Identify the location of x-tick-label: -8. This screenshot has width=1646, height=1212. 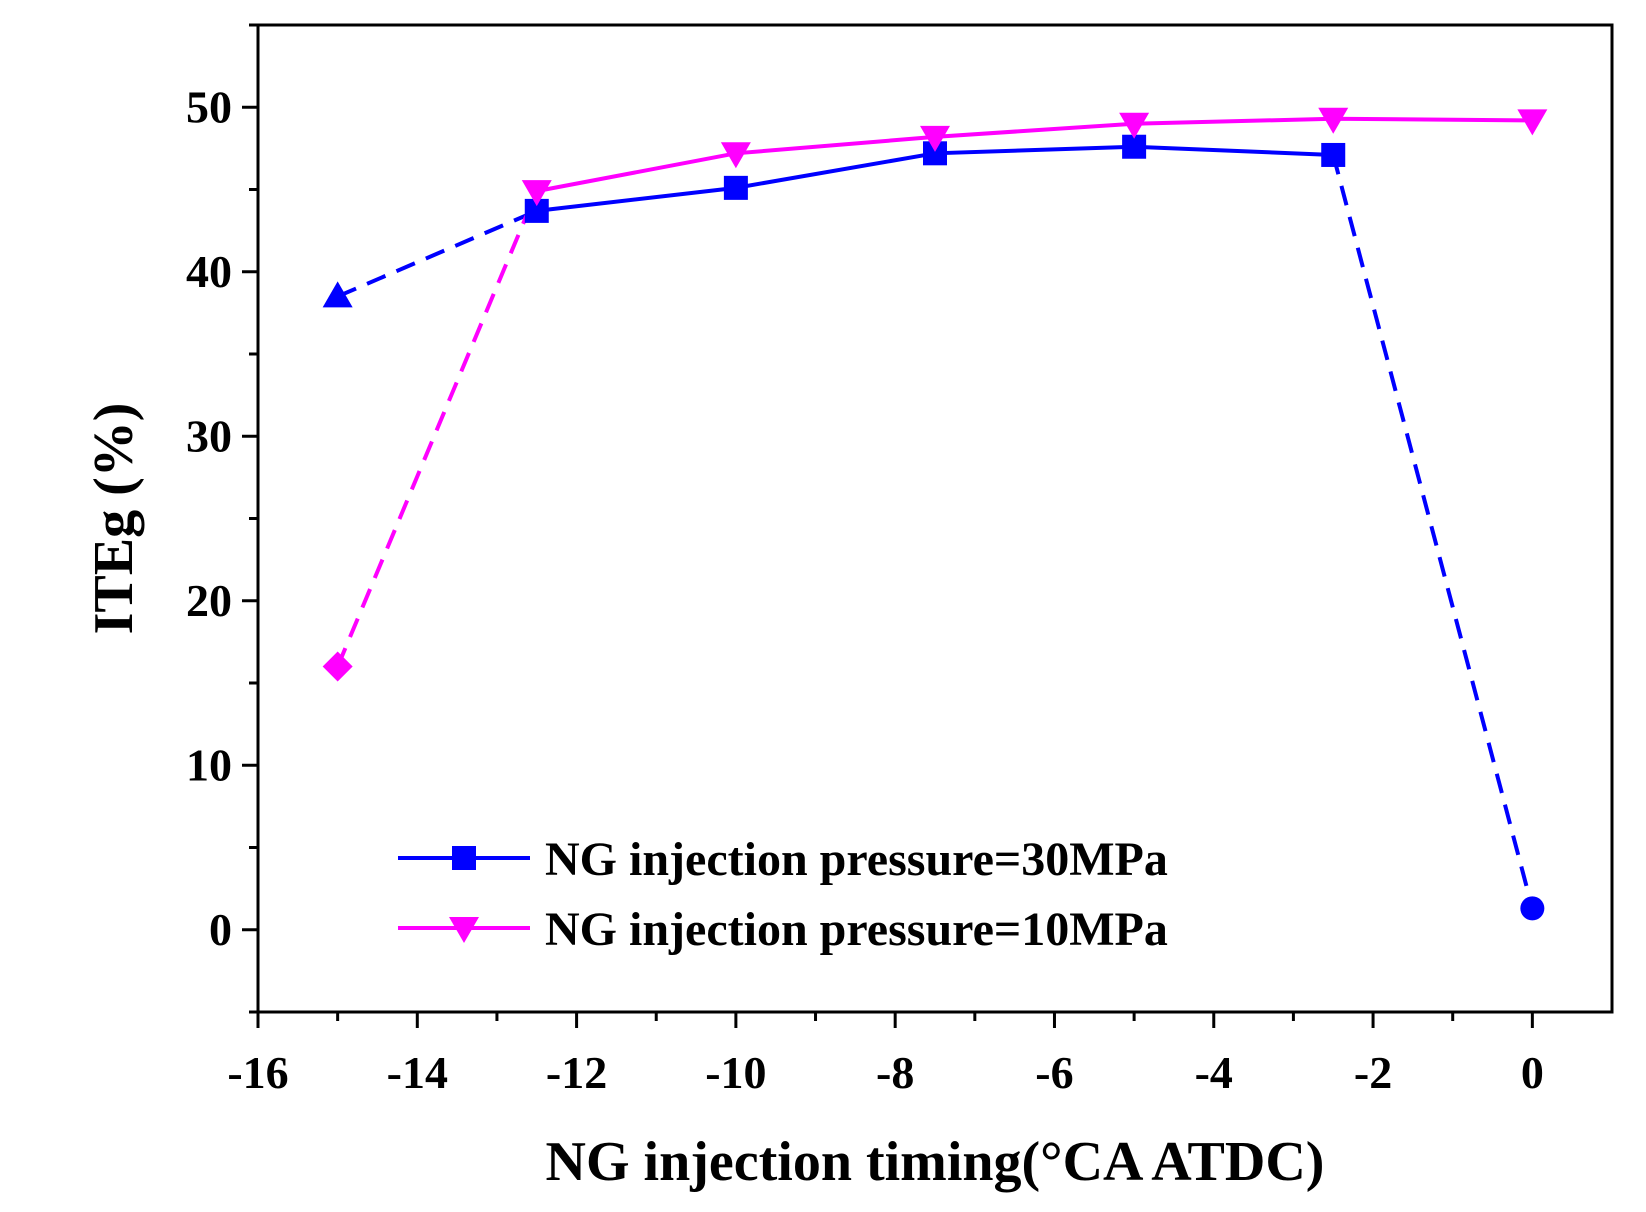
(895, 1072).